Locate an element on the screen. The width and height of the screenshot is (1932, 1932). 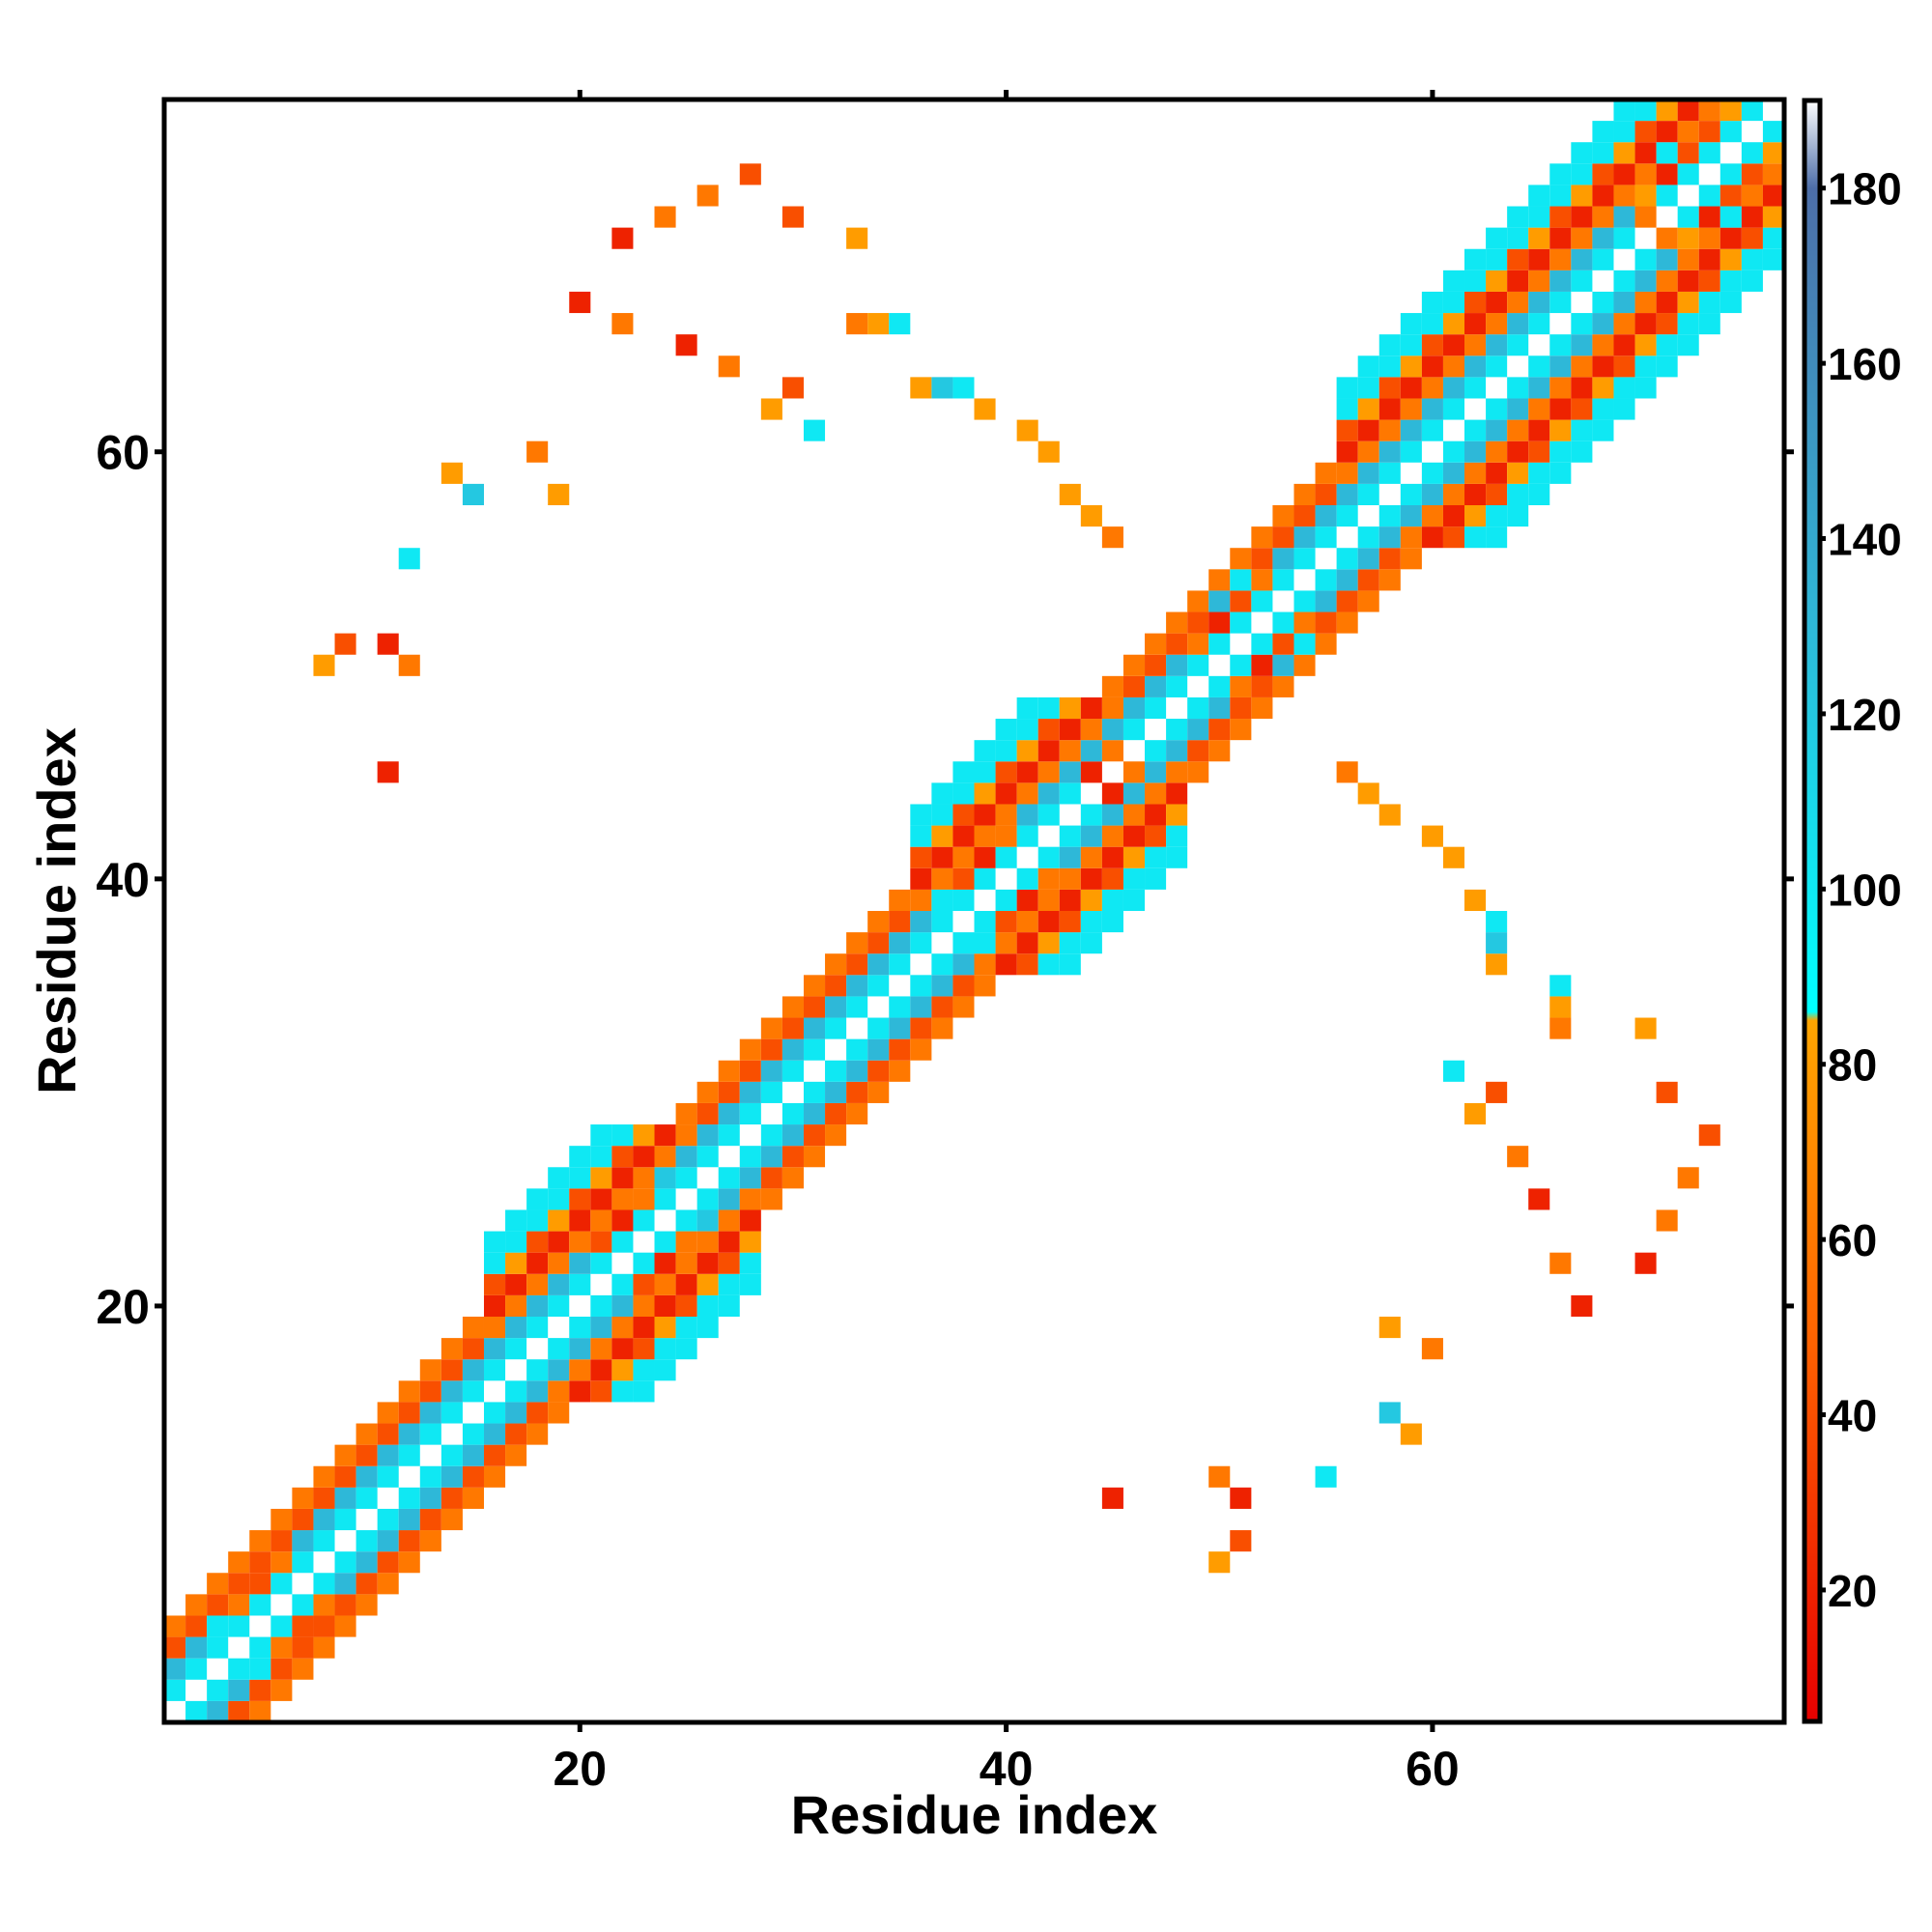
colorbar-ticks: 20 40 60 80 100 120 140 160 180 is located at coordinates (1860, 890).